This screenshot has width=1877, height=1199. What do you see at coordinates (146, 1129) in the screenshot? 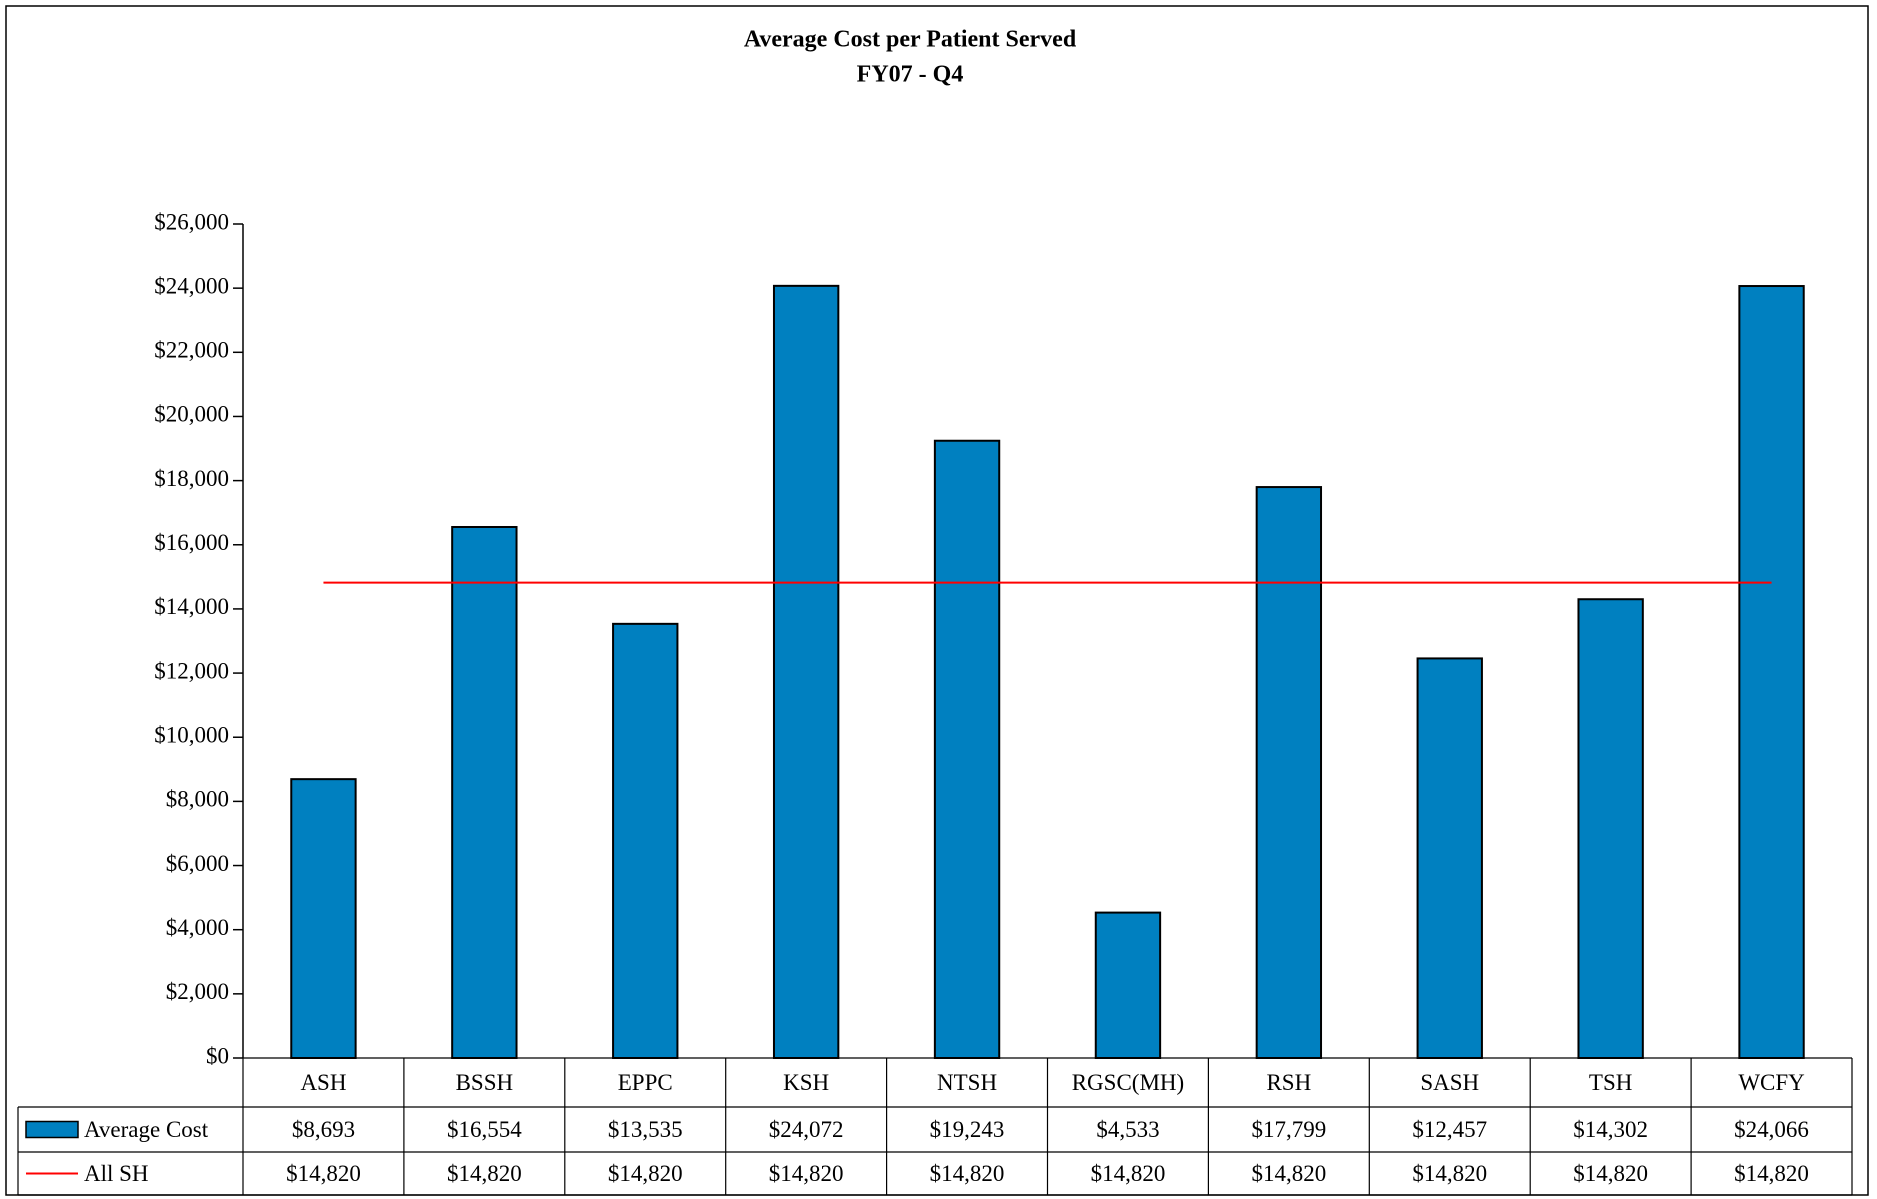
I see `legend-label: Average Cost` at bounding box center [146, 1129].